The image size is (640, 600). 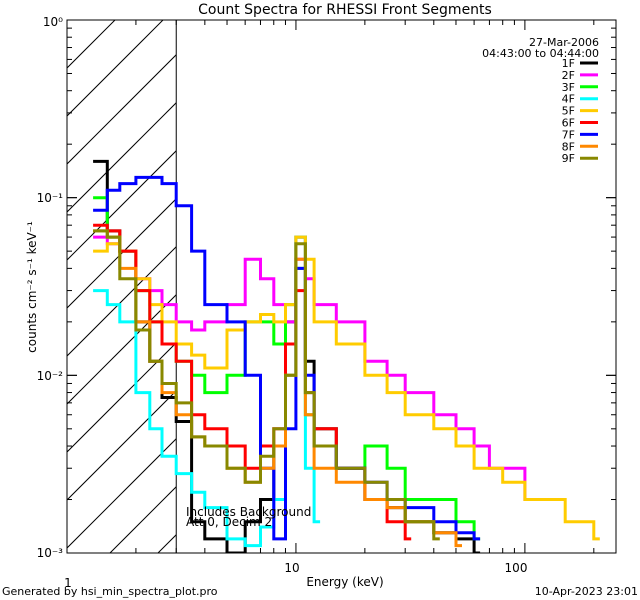 I want to click on chart-title: Count Spectra for RHESSI Front Segments, so click(x=345, y=10).